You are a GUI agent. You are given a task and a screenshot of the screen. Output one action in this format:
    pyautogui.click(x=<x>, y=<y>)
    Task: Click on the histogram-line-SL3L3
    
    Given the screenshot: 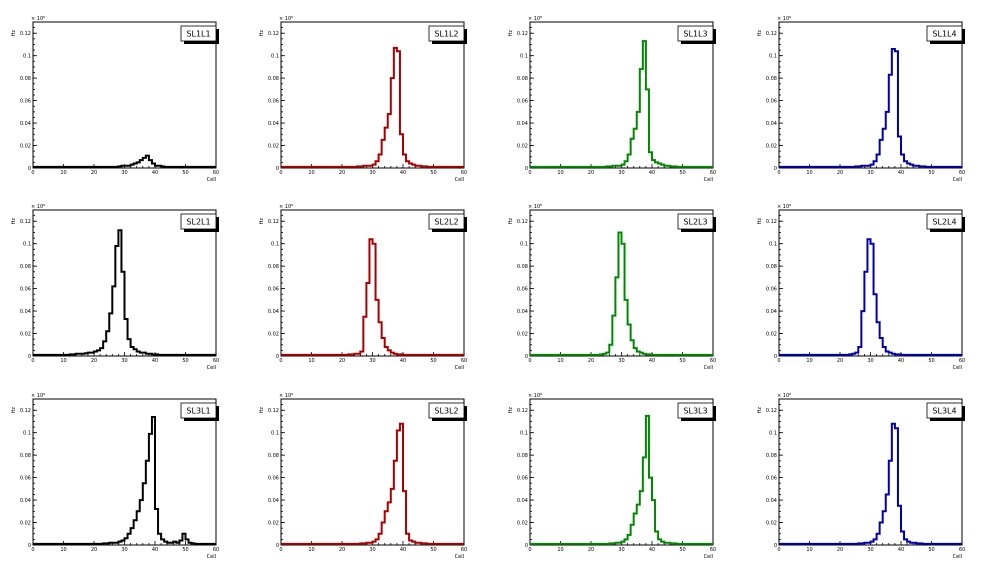 What is the action you would take?
    pyautogui.click(x=621, y=479)
    